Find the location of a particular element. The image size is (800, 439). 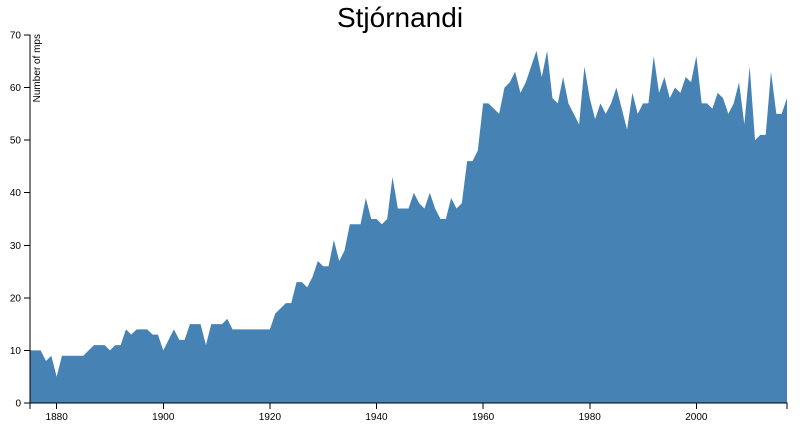

x-tick: 1960 is located at coordinates (483, 413).